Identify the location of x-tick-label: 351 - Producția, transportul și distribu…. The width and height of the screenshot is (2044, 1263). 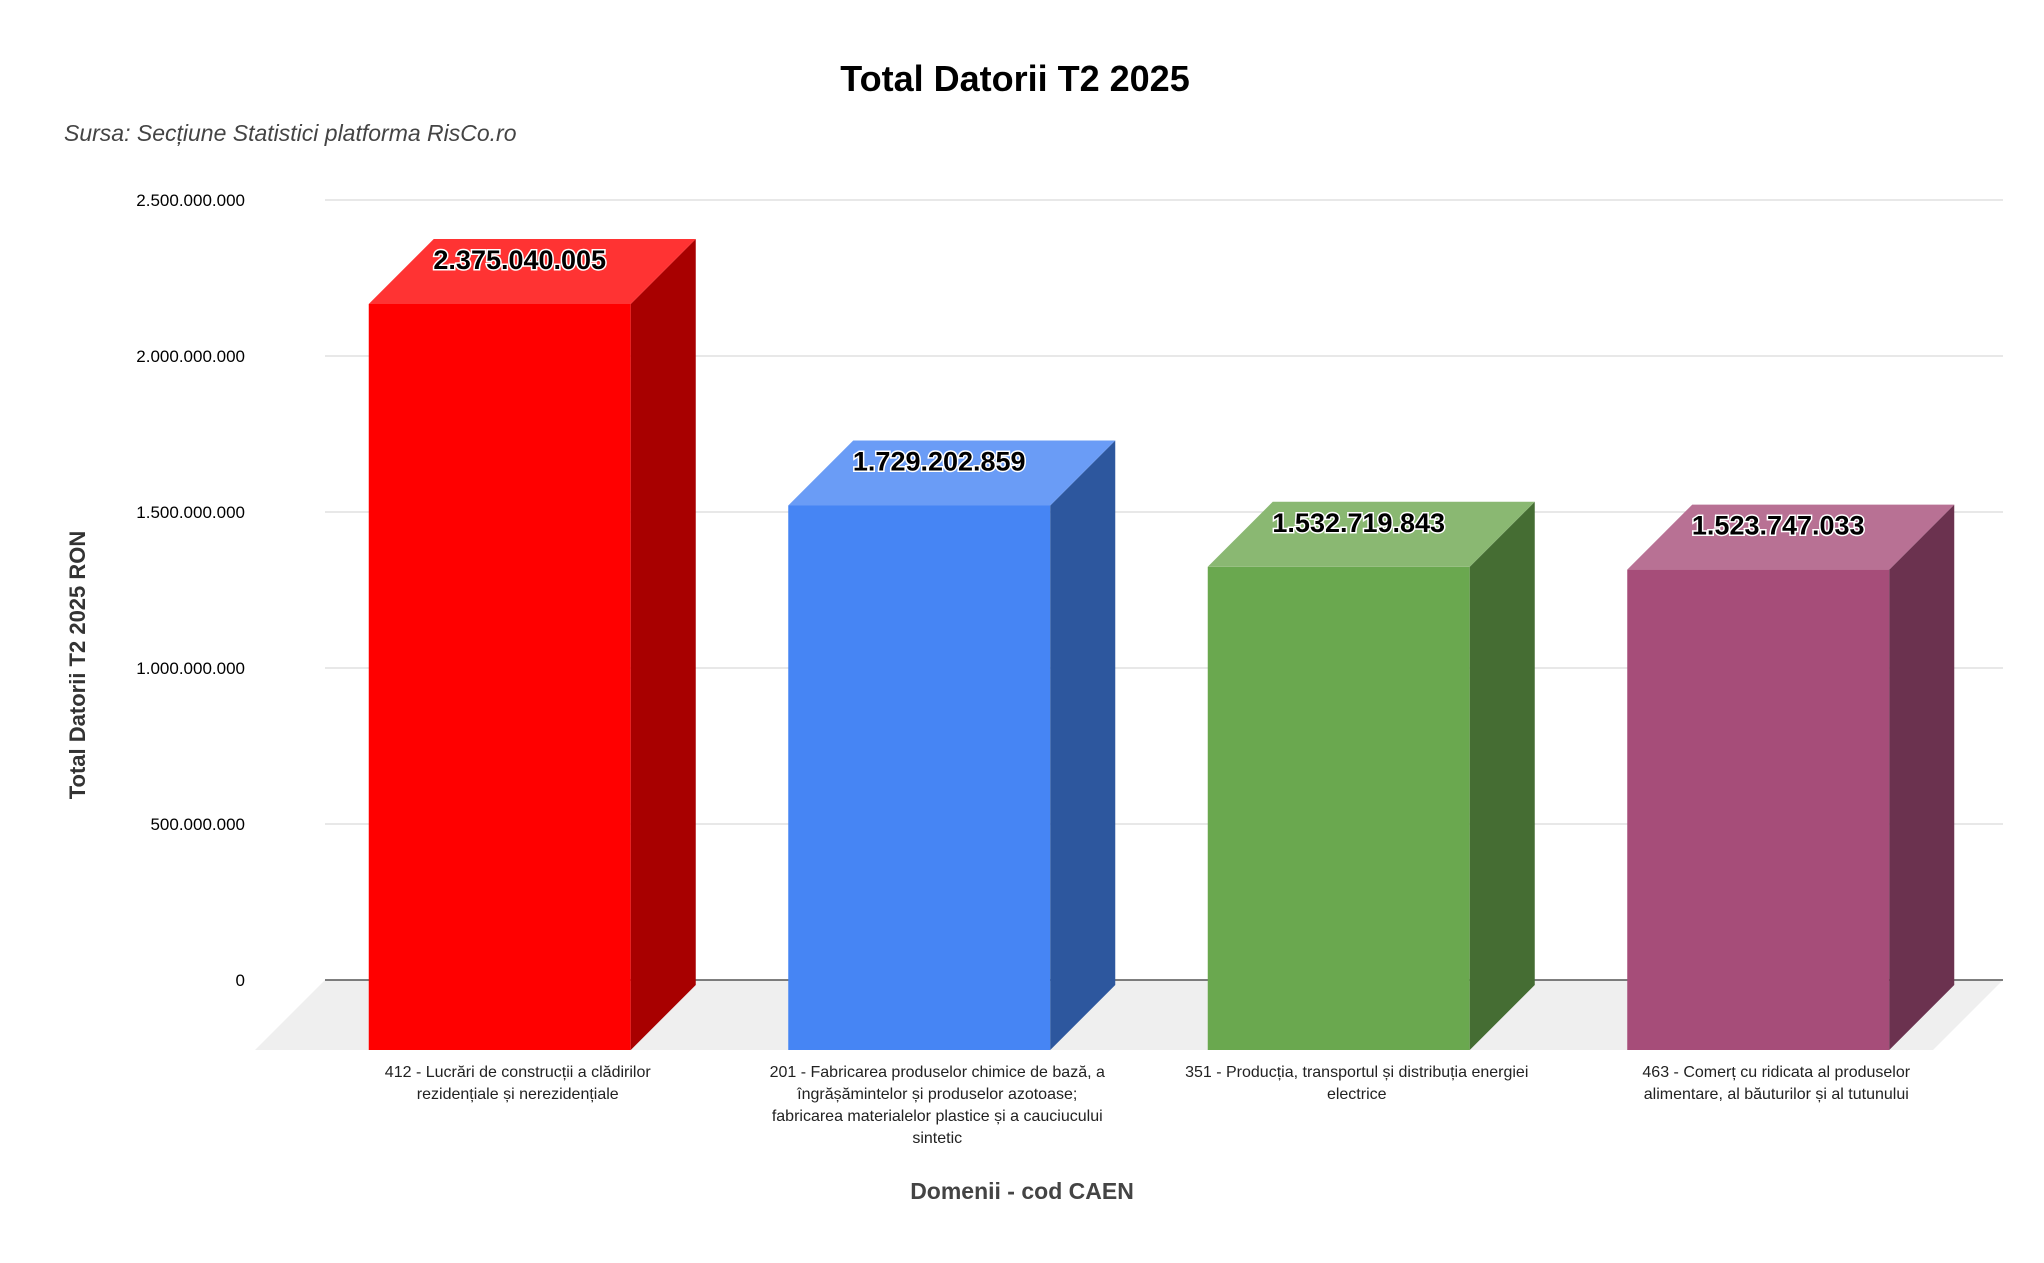
(1357, 1084).